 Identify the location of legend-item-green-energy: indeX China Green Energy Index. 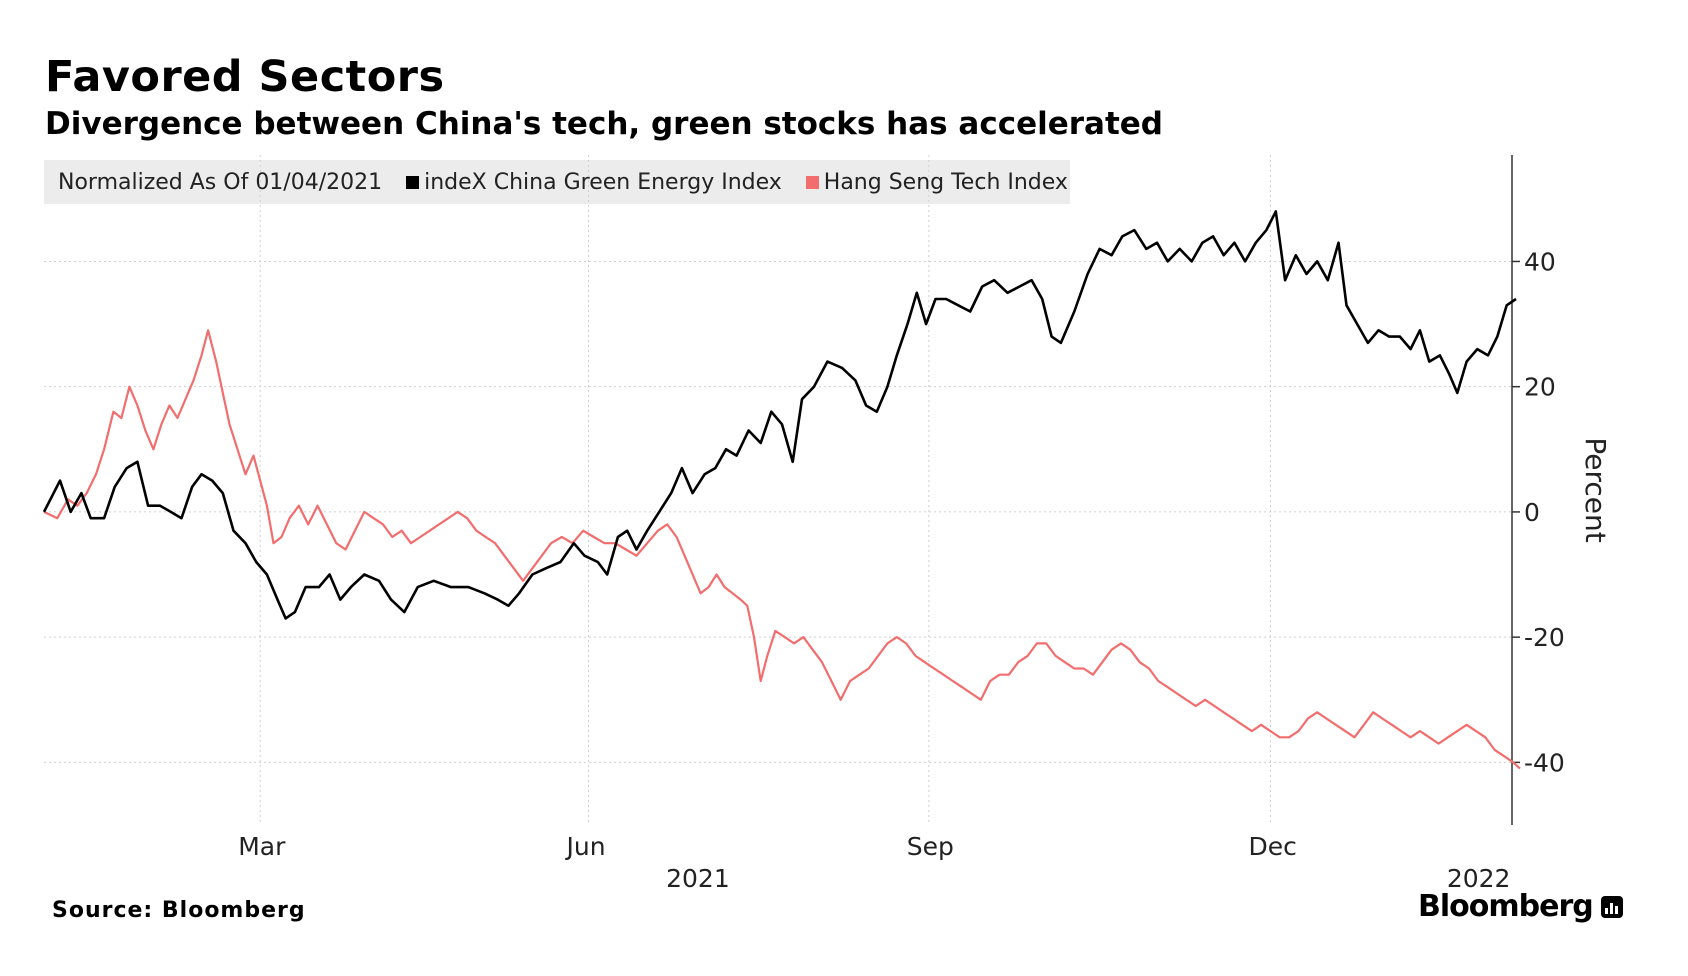
(594, 182).